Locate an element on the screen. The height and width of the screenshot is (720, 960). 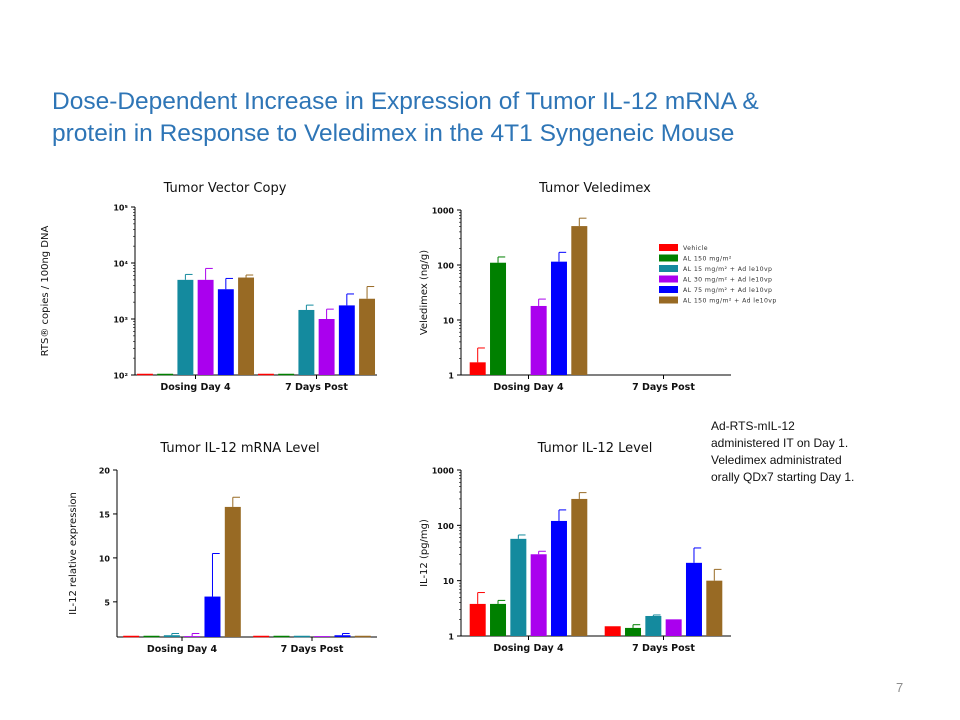
y-tick-label: 15 is located at coordinates (105, 514).